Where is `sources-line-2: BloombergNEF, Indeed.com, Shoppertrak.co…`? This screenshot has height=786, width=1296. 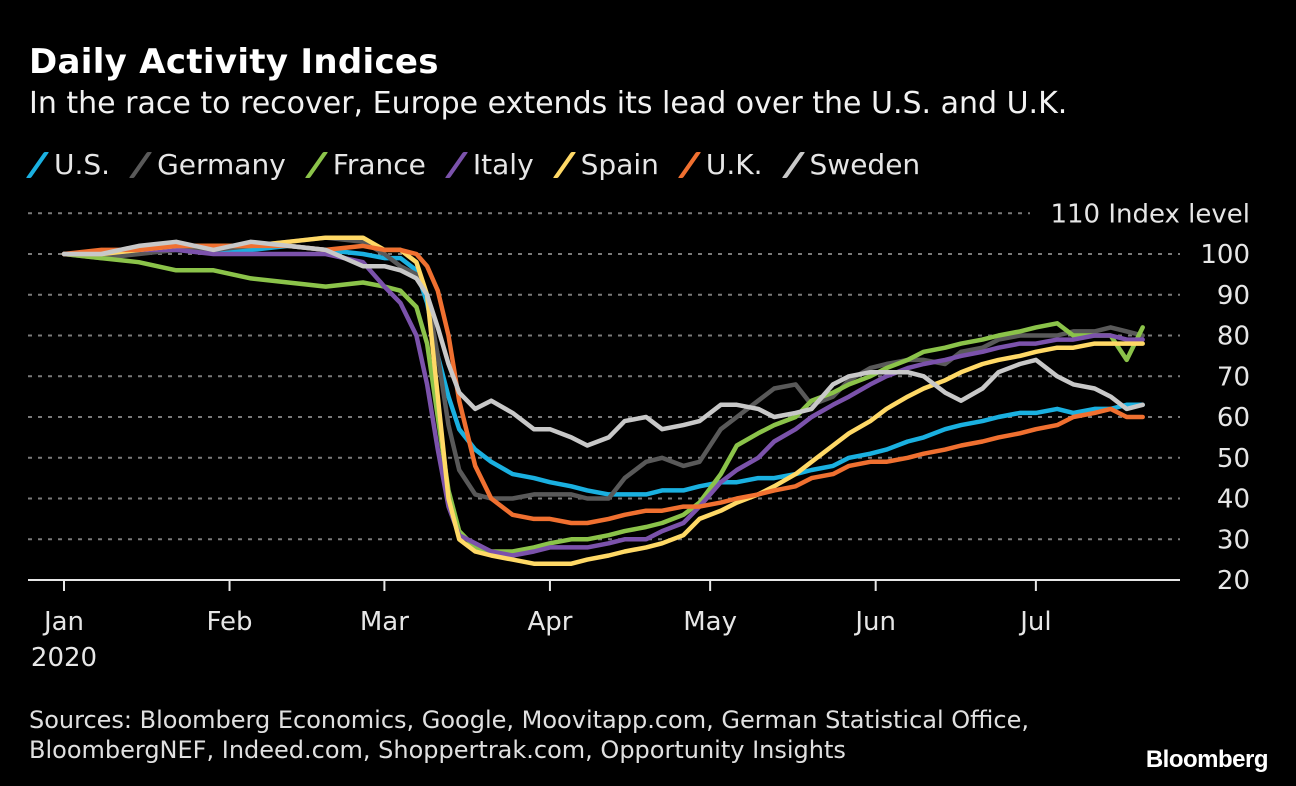
sources-line-2: BloombergNEF, Indeed.com, Shoppertrak.co… is located at coordinates (437, 750).